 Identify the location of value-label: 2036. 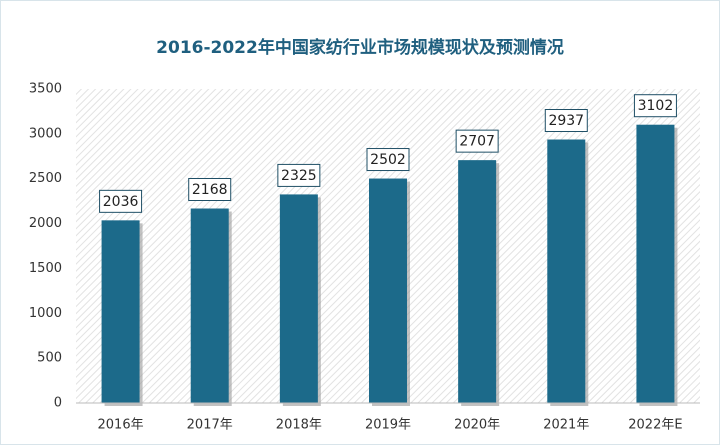
(121, 202).